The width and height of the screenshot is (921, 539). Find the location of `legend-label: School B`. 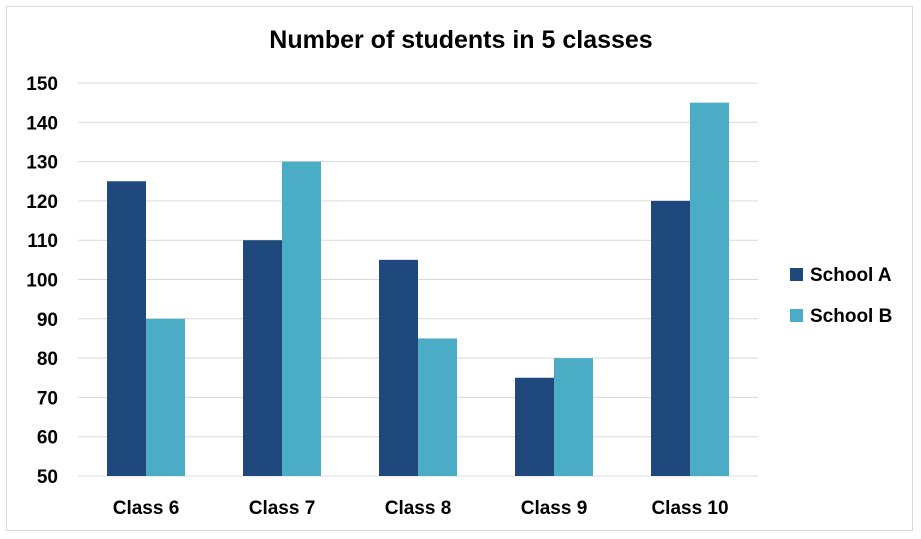

legend-label: School B is located at coordinates (851, 316).